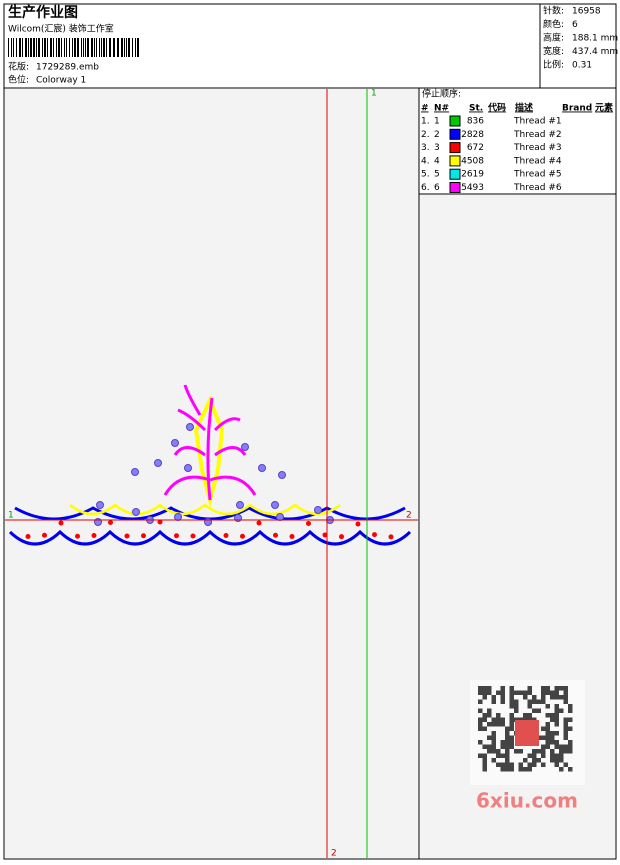 This screenshot has height=865, width=620. I want to click on column-header: 描述, so click(524, 108).